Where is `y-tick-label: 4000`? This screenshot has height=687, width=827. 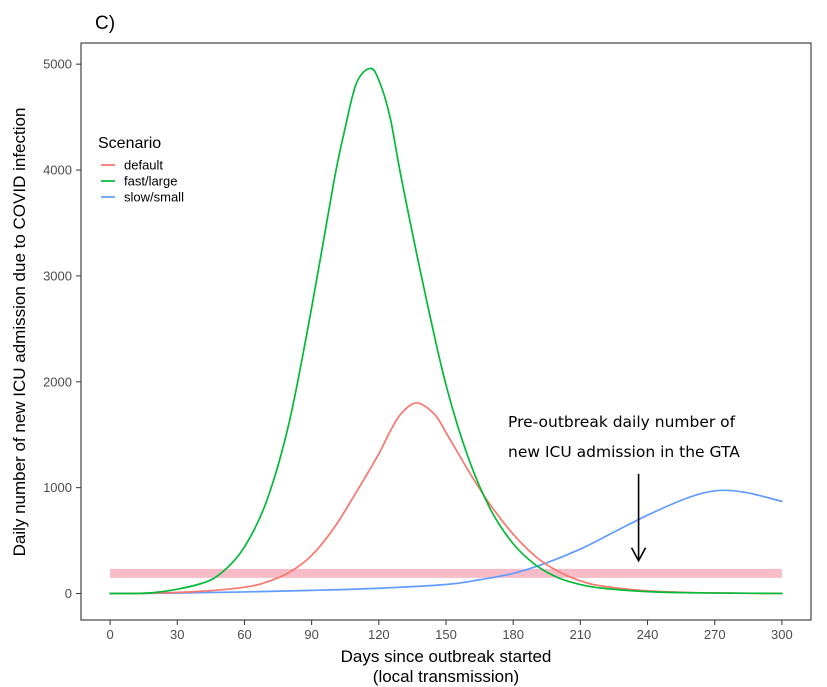 y-tick-label: 4000 is located at coordinates (57, 170).